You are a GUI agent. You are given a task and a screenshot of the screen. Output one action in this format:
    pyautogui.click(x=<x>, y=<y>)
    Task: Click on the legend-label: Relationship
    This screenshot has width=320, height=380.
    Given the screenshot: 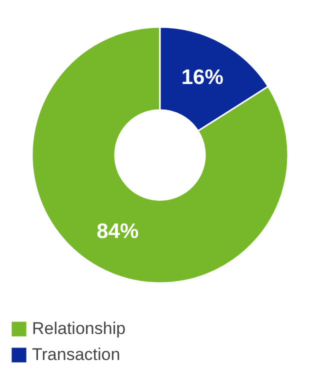 What is the action you would take?
    pyautogui.click(x=79, y=328)
    